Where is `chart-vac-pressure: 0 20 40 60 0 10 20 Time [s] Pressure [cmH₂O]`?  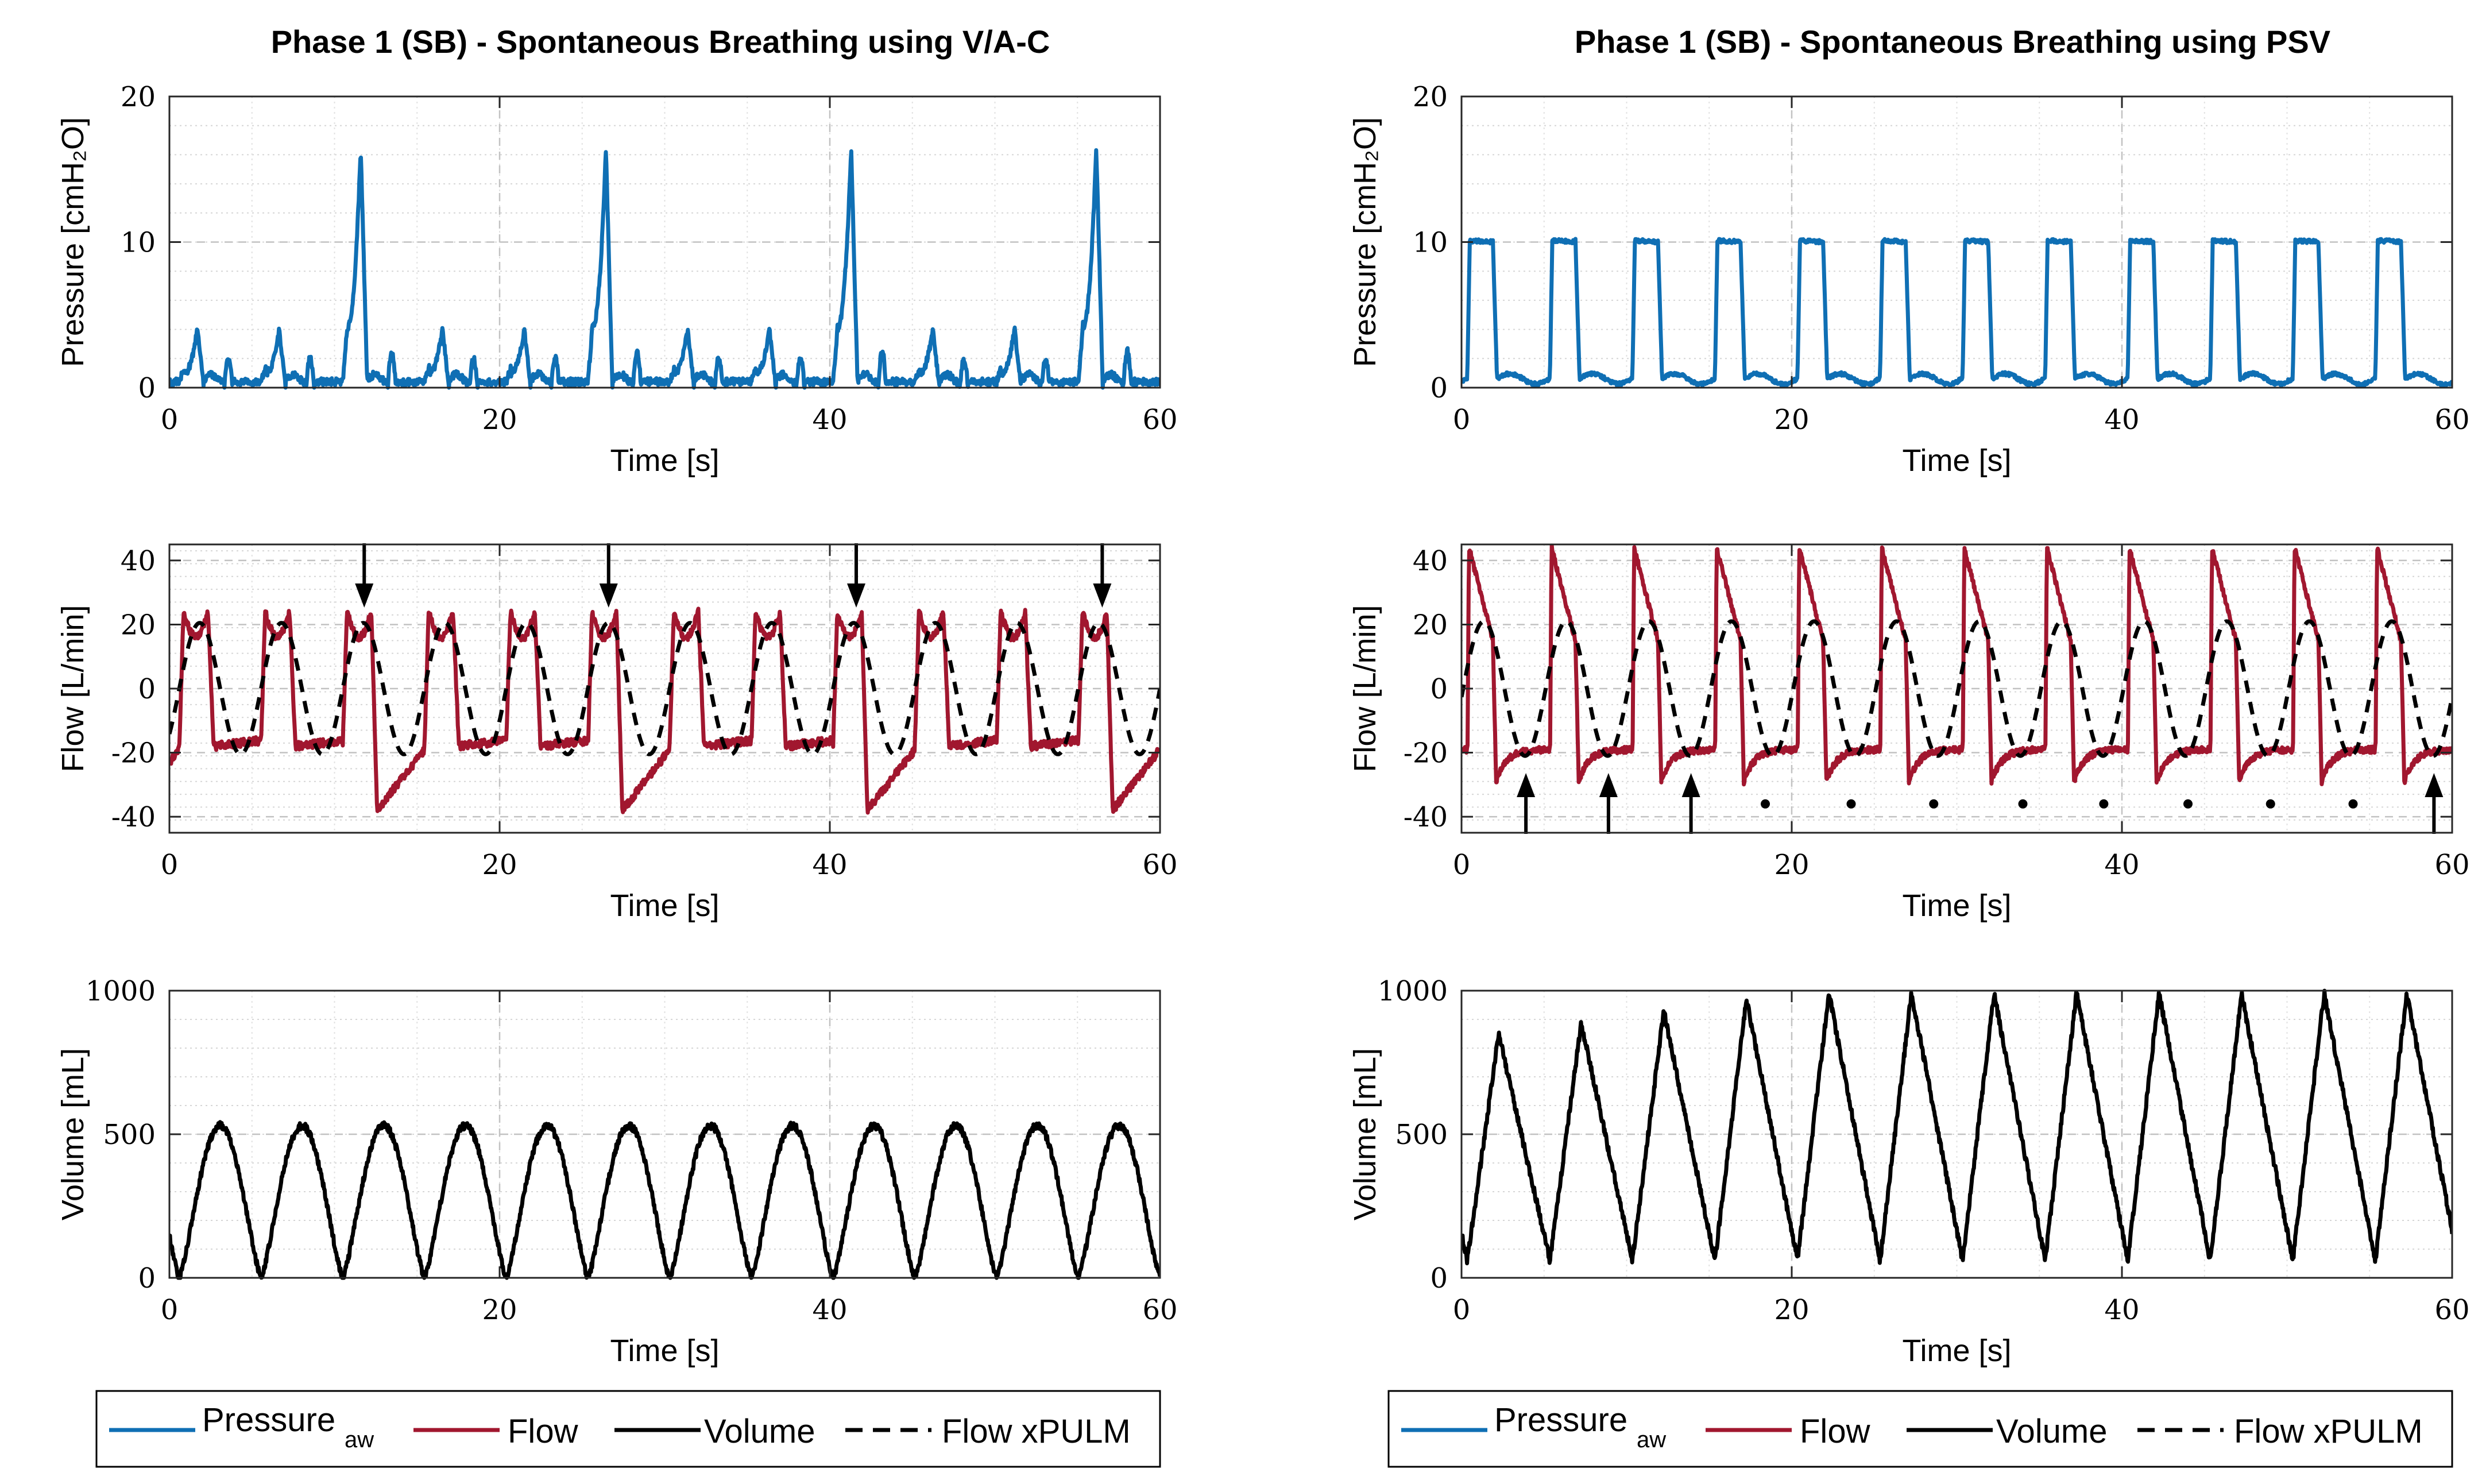
chart-vac-pressure: 0 20 40 60 0 10 20 Time [s] Pressure [cmH₂O] is located at coordinates (617, 279).